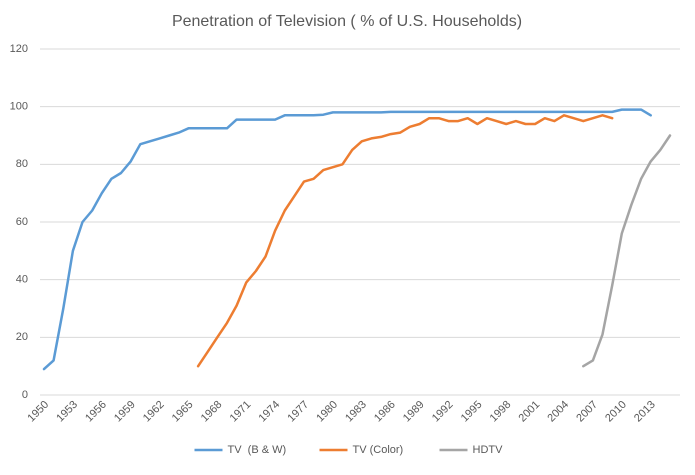 The image size is (695, 475). Describe the element at coordinates (627, 251) in the screenshot. I see `series-line` at that location.